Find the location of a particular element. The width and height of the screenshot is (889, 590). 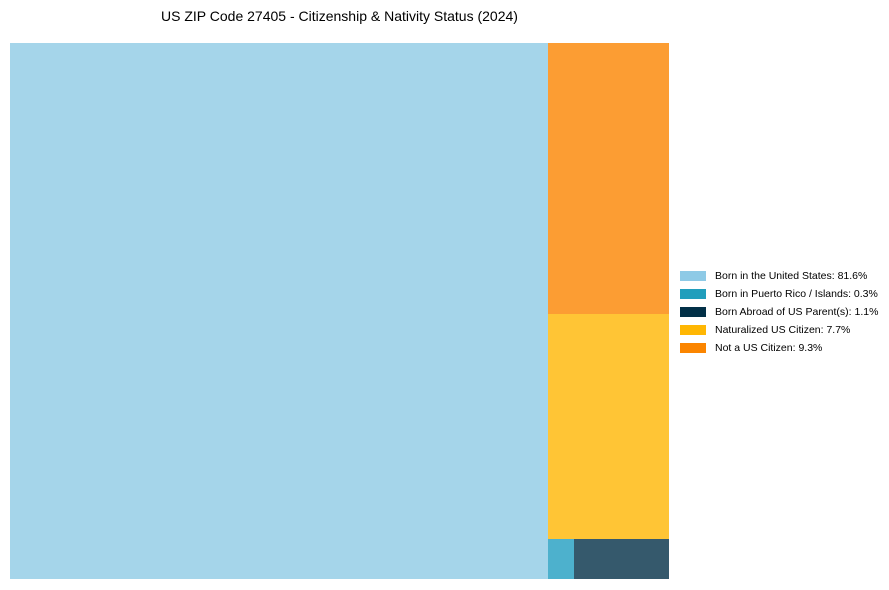

tile-not-citizen is located at coordinates (608, 178).